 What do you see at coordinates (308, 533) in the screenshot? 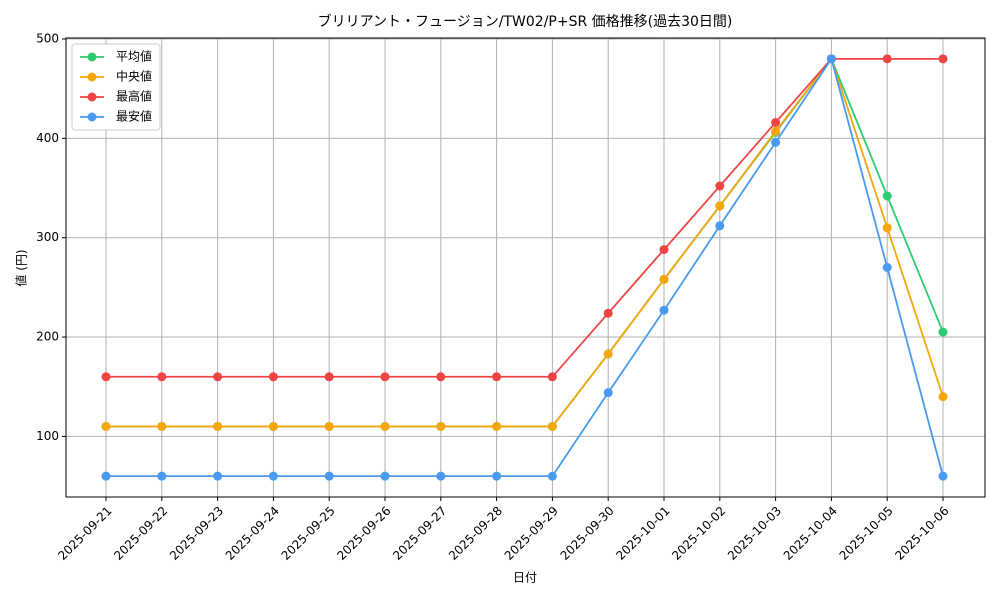
I see `x-tick-label: 2025-09-25` at bounding box center [308, 533].